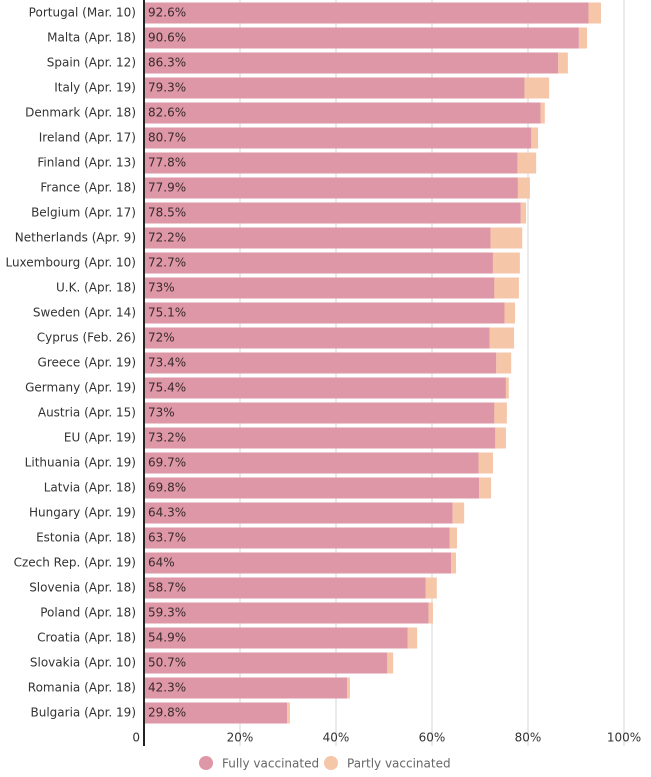 The height and width of the screenshot is (777, 651). Describe the element at coordinates (336, 738) in the screenshot. I see `x-tick-label: 40%` at that location.